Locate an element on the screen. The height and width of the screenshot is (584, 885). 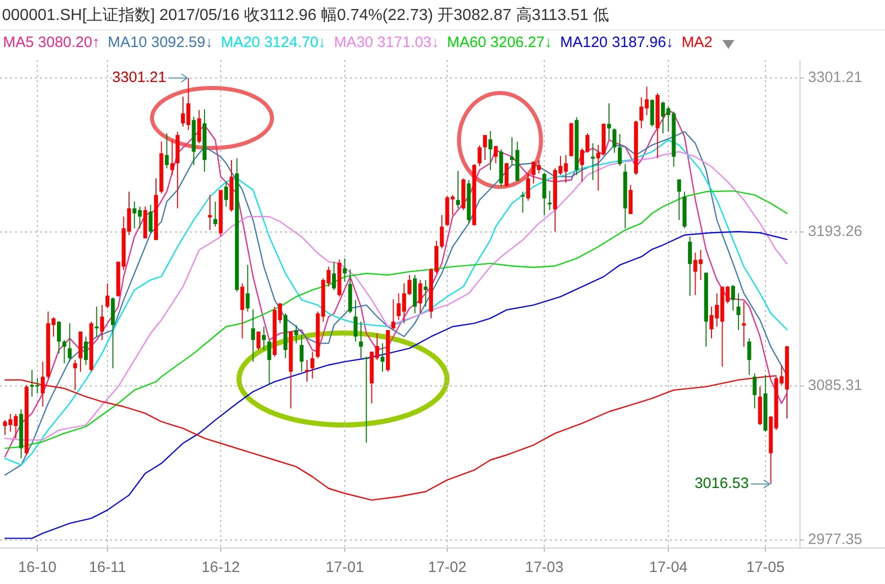
x-tick-label: 16-10 is located at coordinates (37, 567).